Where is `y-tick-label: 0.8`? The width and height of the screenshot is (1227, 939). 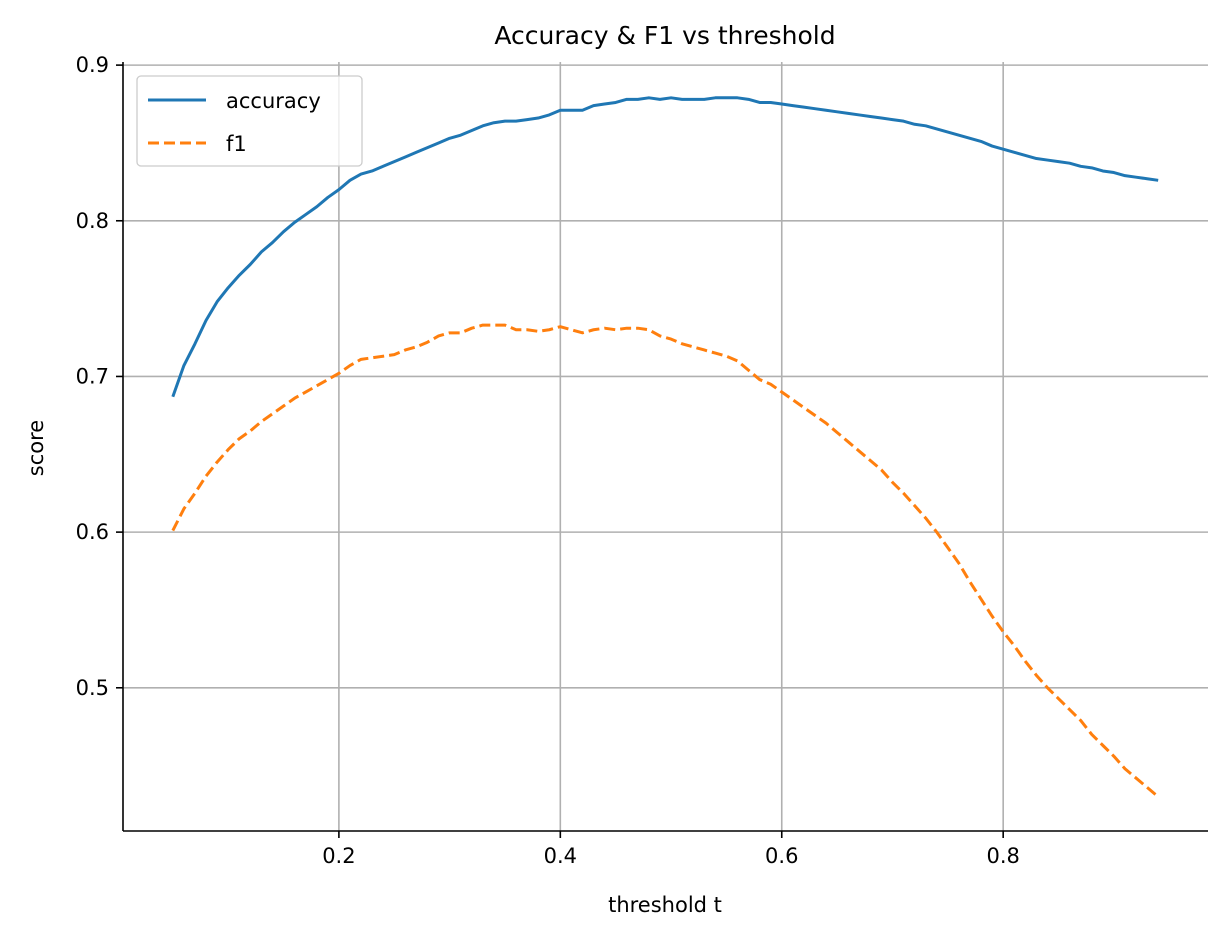
y-tick-label: 0.8 is located at coordinates (92, 221).